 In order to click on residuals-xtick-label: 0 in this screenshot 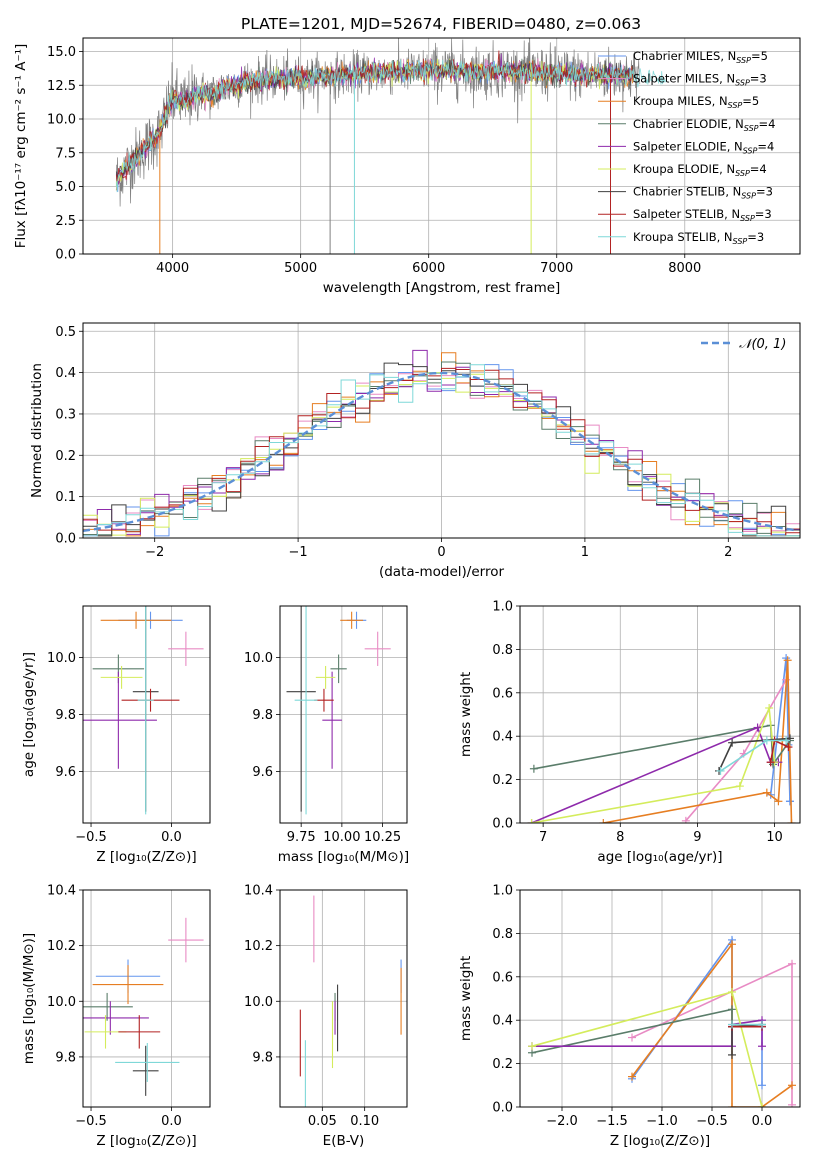, I will do `click(441, 552)`.